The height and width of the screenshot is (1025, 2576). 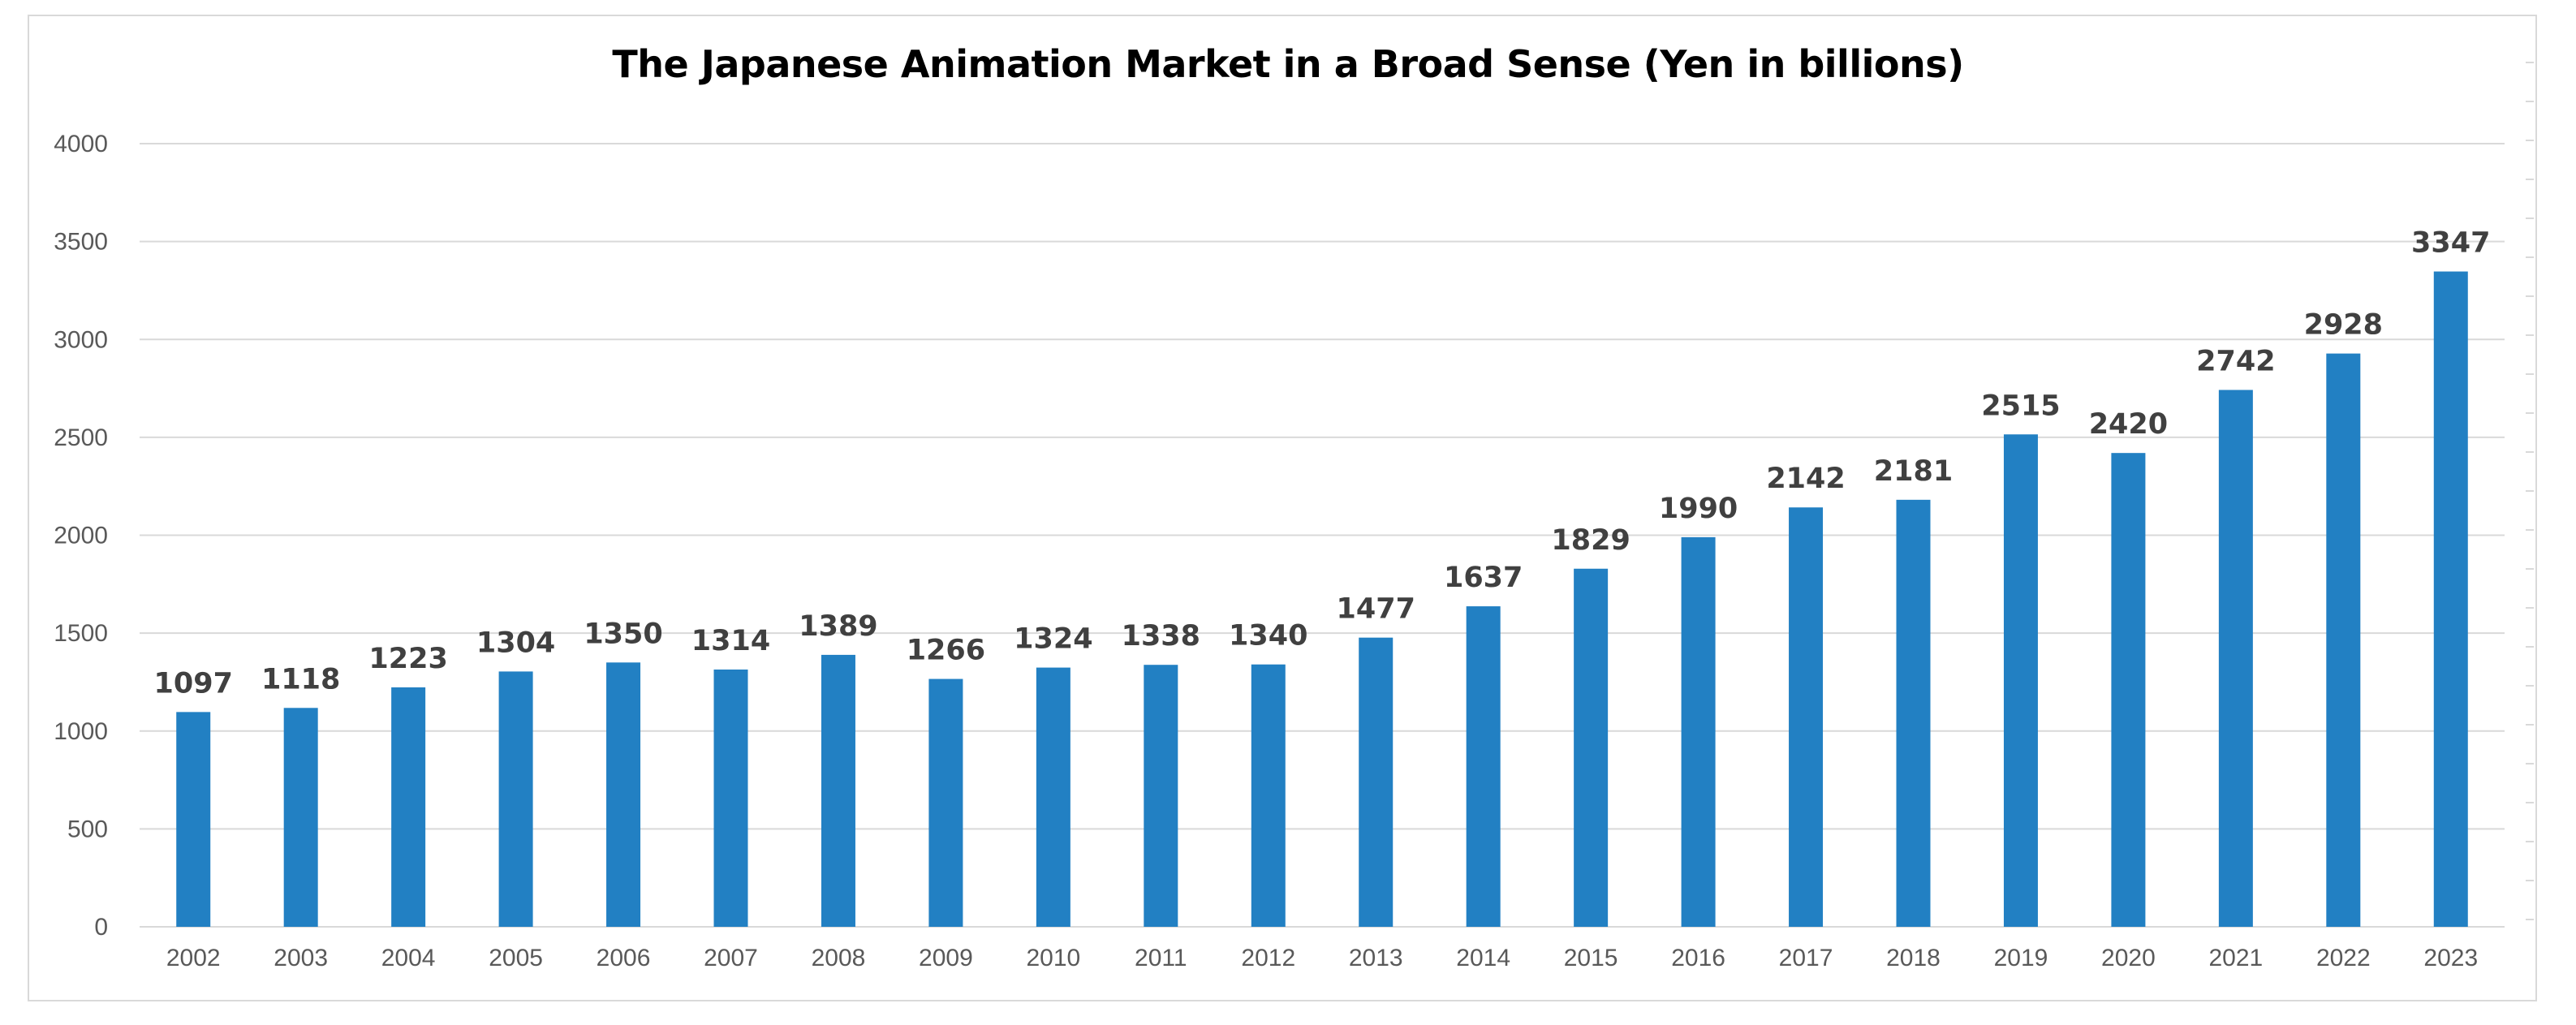 What do you see at coordinates (1376, 609) in the screenshot?
I see `data-label-2013: 1477` at bounding box center [1376, 609].